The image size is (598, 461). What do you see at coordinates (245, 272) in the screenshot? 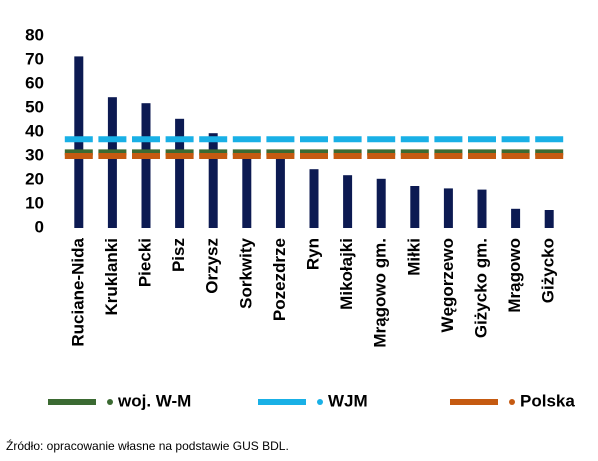
I see `x-tick-label: Sorkwity` at bounding box center [245, 272].